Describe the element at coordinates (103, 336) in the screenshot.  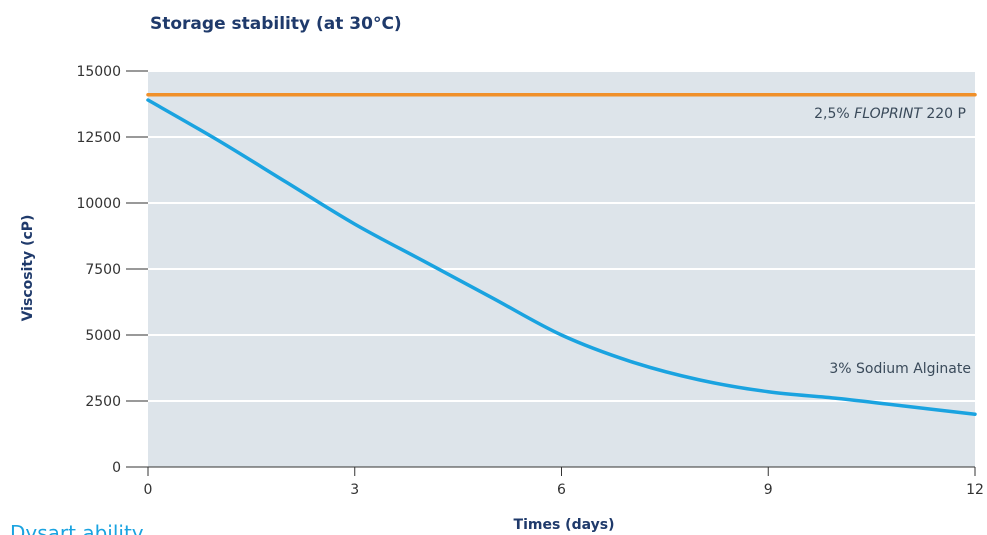
I see `y-tick-label: 5000` at that location.